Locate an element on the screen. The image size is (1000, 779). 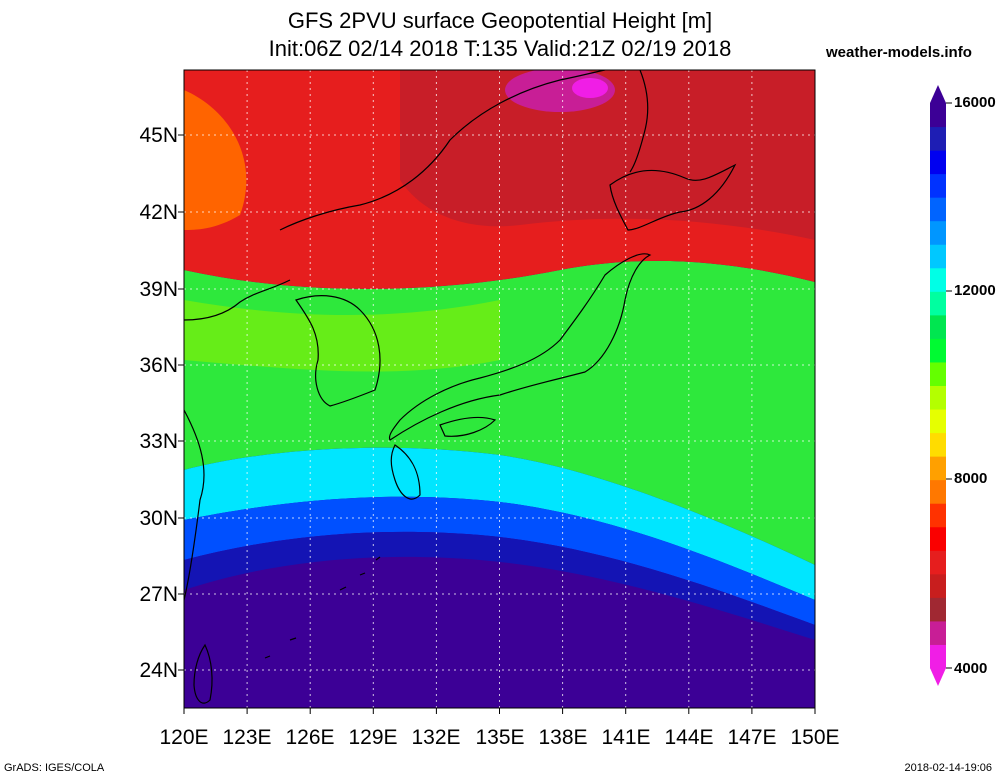
lon-label-126e: 126E is located at coordinates (310, 737).